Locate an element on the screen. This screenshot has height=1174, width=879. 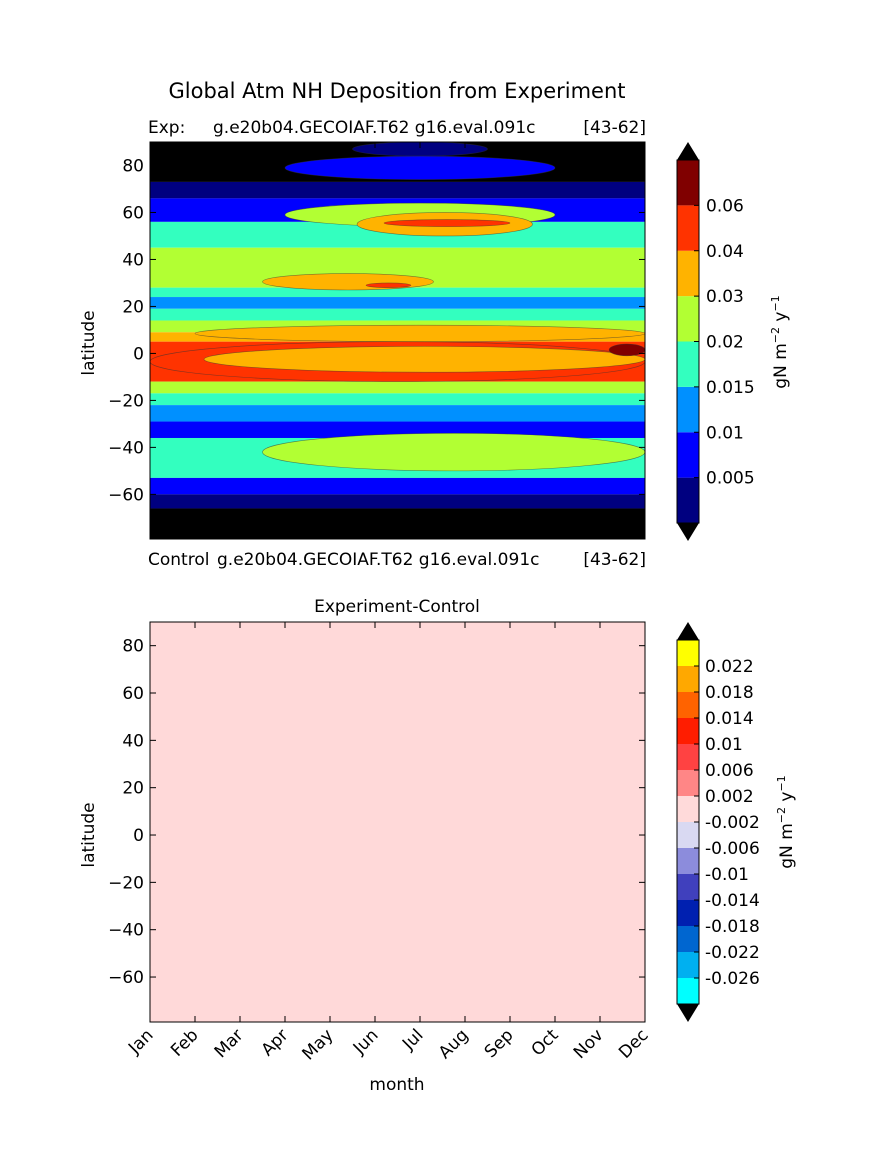
top-colorbar: 0.005 0.01 0.015 0.02 0.03 0.04 0.06 is located at coordinates (715, 341).